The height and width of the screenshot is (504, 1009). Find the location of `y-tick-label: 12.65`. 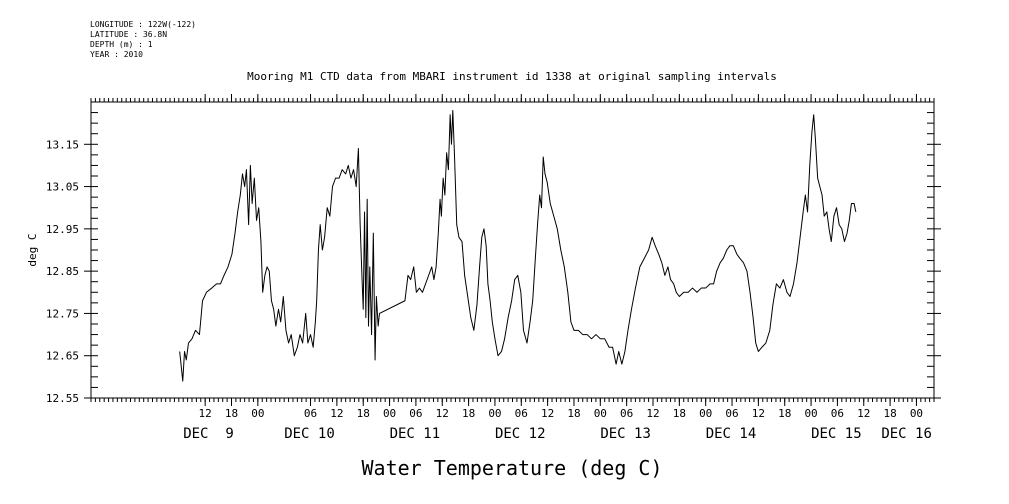

y-tick-label: 12.65 is located at coordinates (62, 356).